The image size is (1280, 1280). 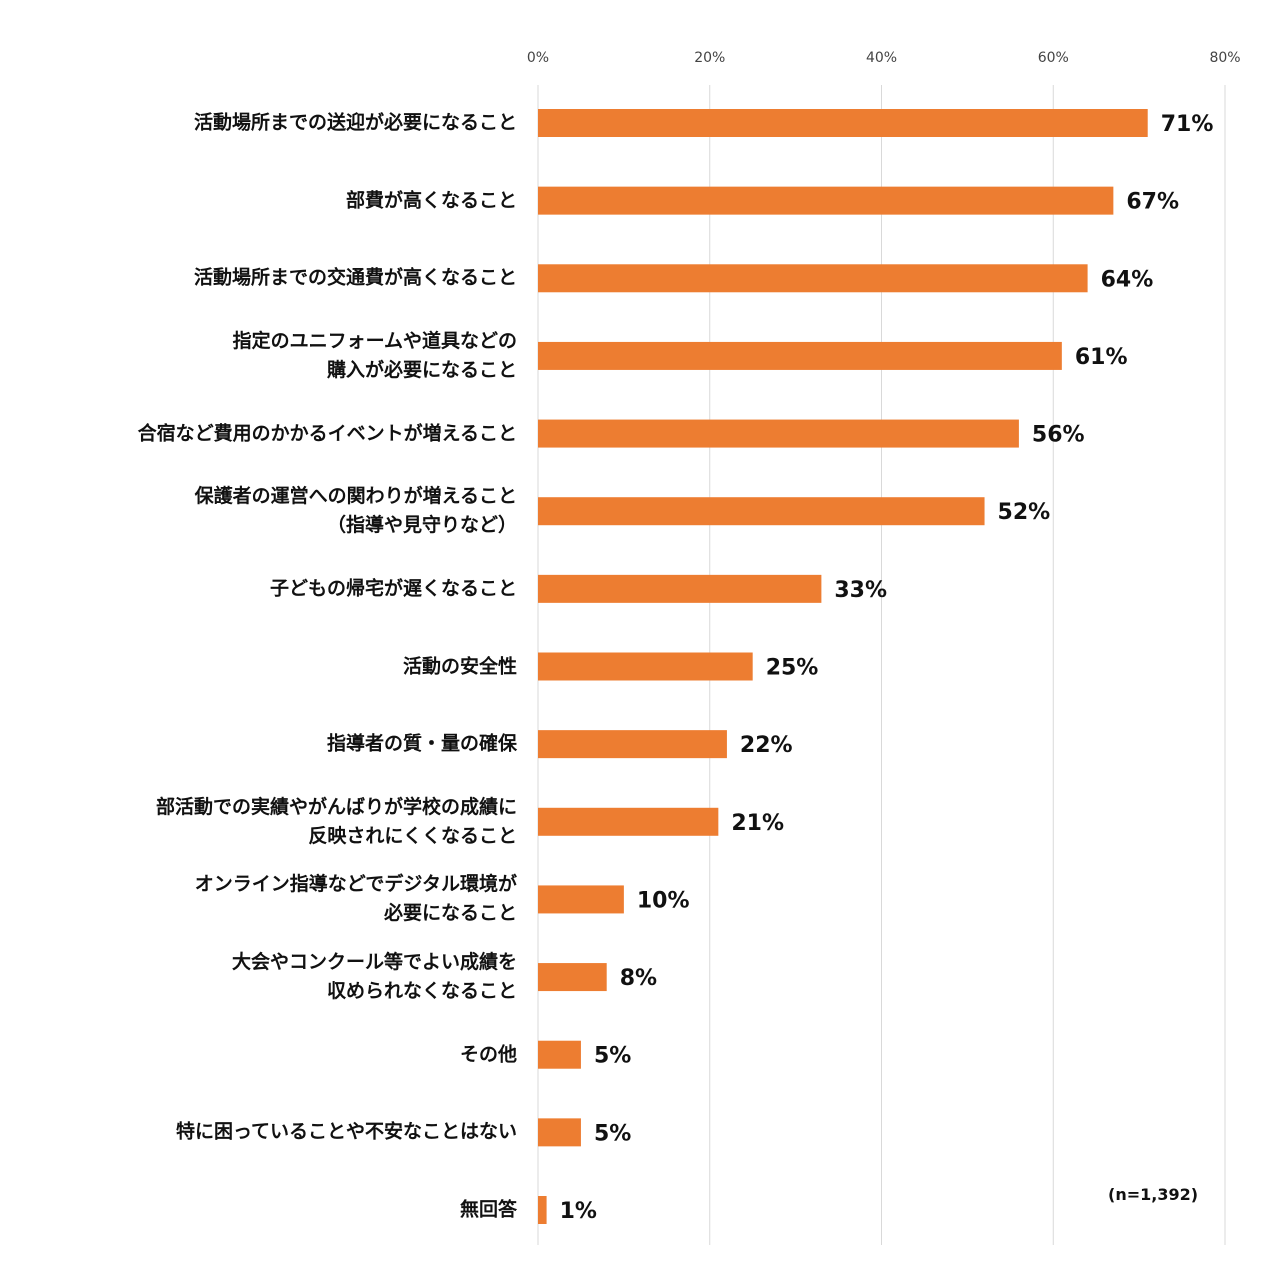 What do you see at coordinates (374, 355) in the screenshot?
I see `category-label: 指定のユニフォームや道具などの 購入が必要になること` at bounding box center [374, 355].